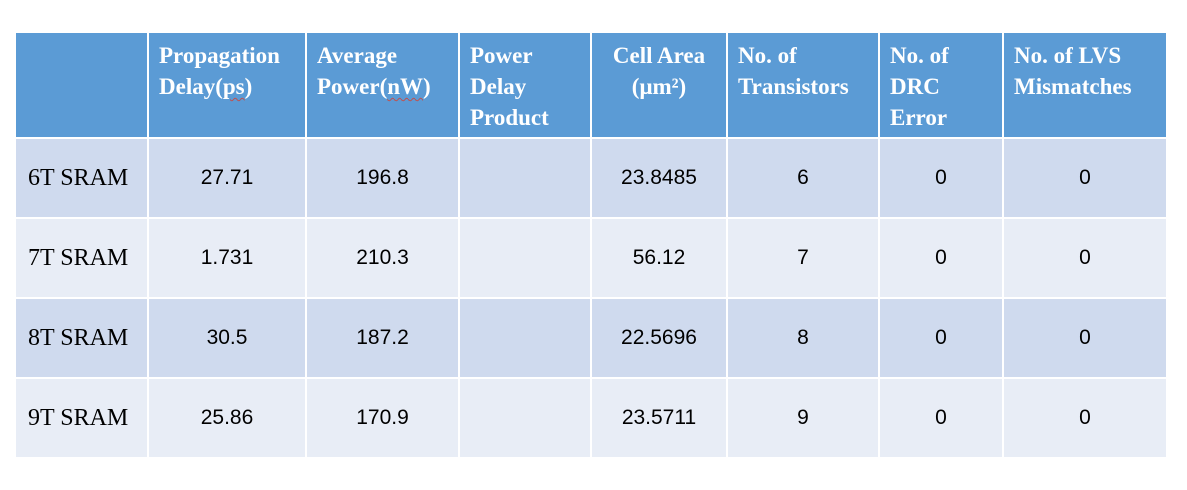 The width and height of the screenshot is (1187, 490). I want to click on header-propagation-delay-line2: Delay(, so click(191, 86).